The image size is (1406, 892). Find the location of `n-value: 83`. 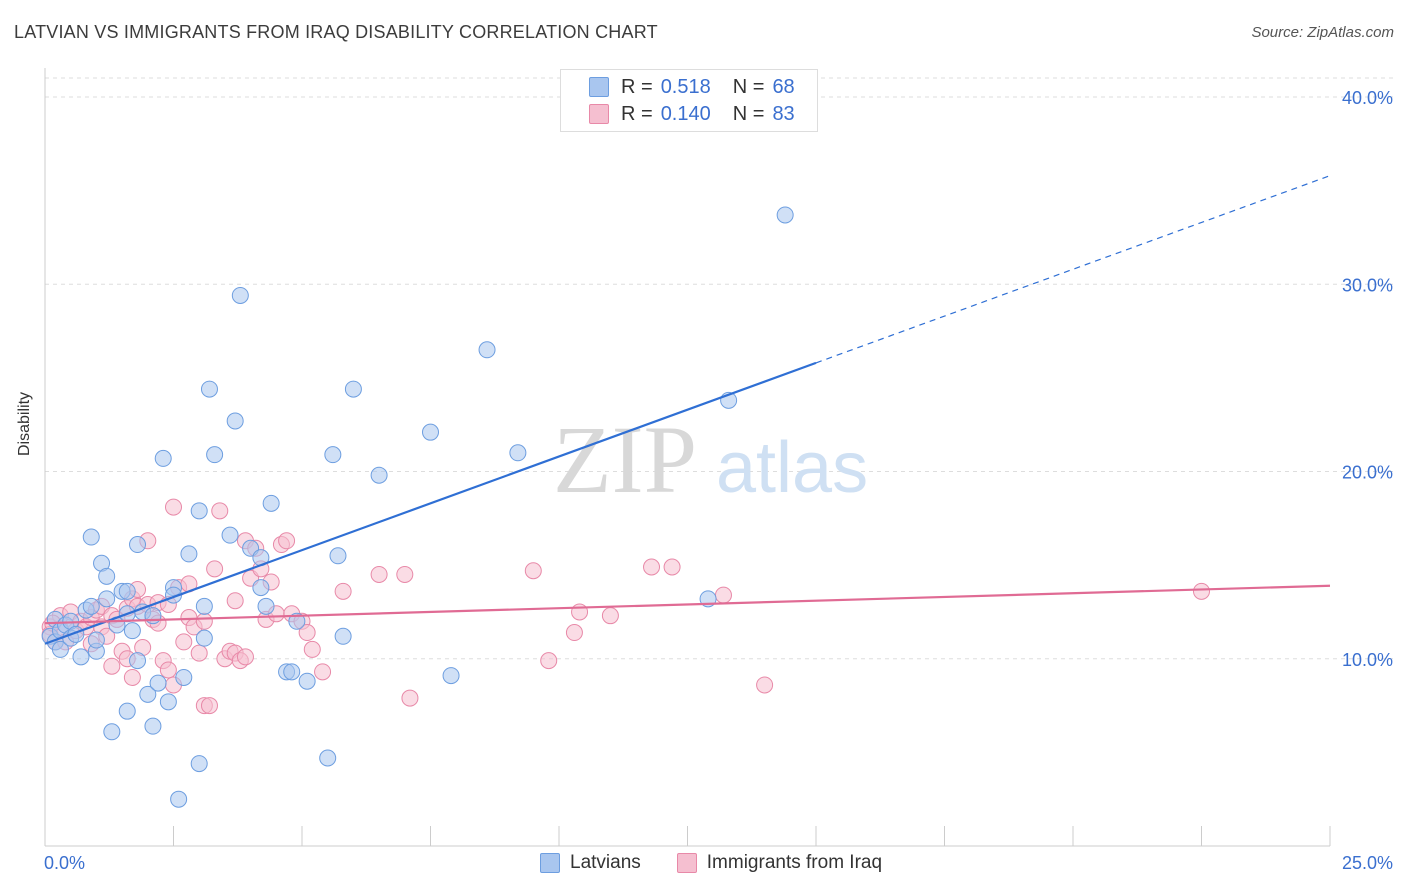

n-value: 83 is located at coordinates (783, 113).